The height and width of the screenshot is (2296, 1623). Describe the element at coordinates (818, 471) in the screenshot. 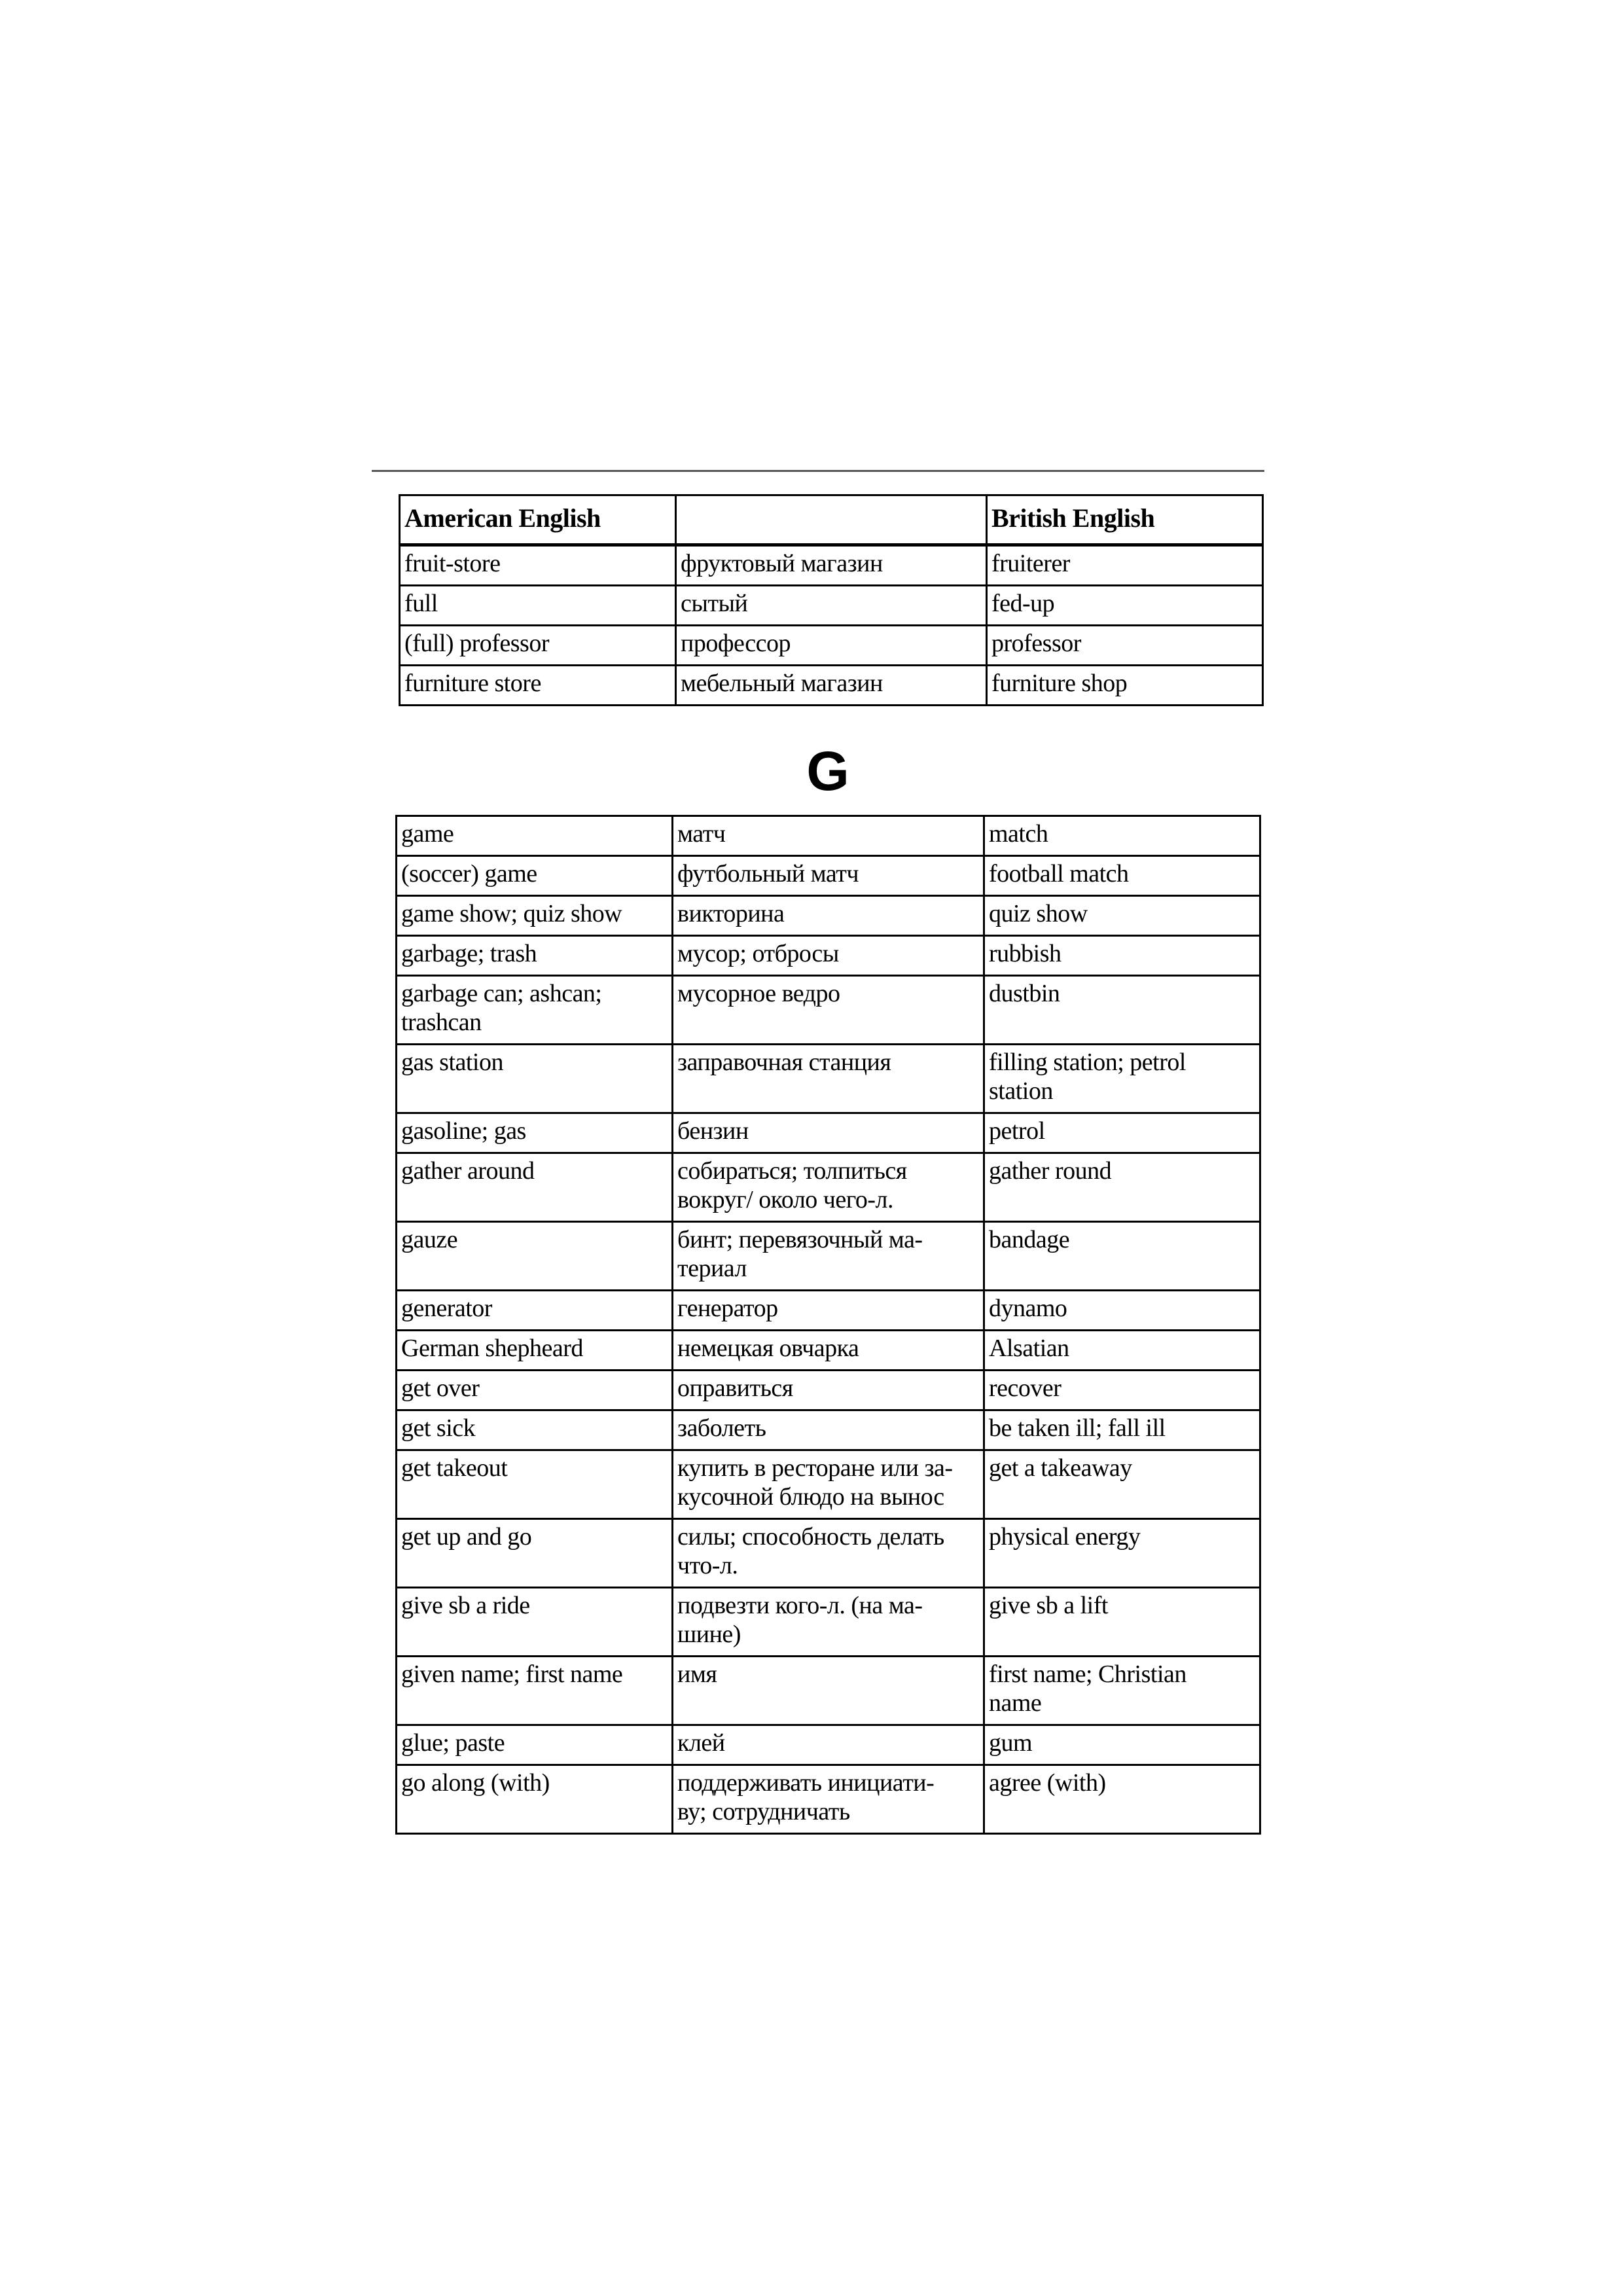

I see `header-rule` at that location.